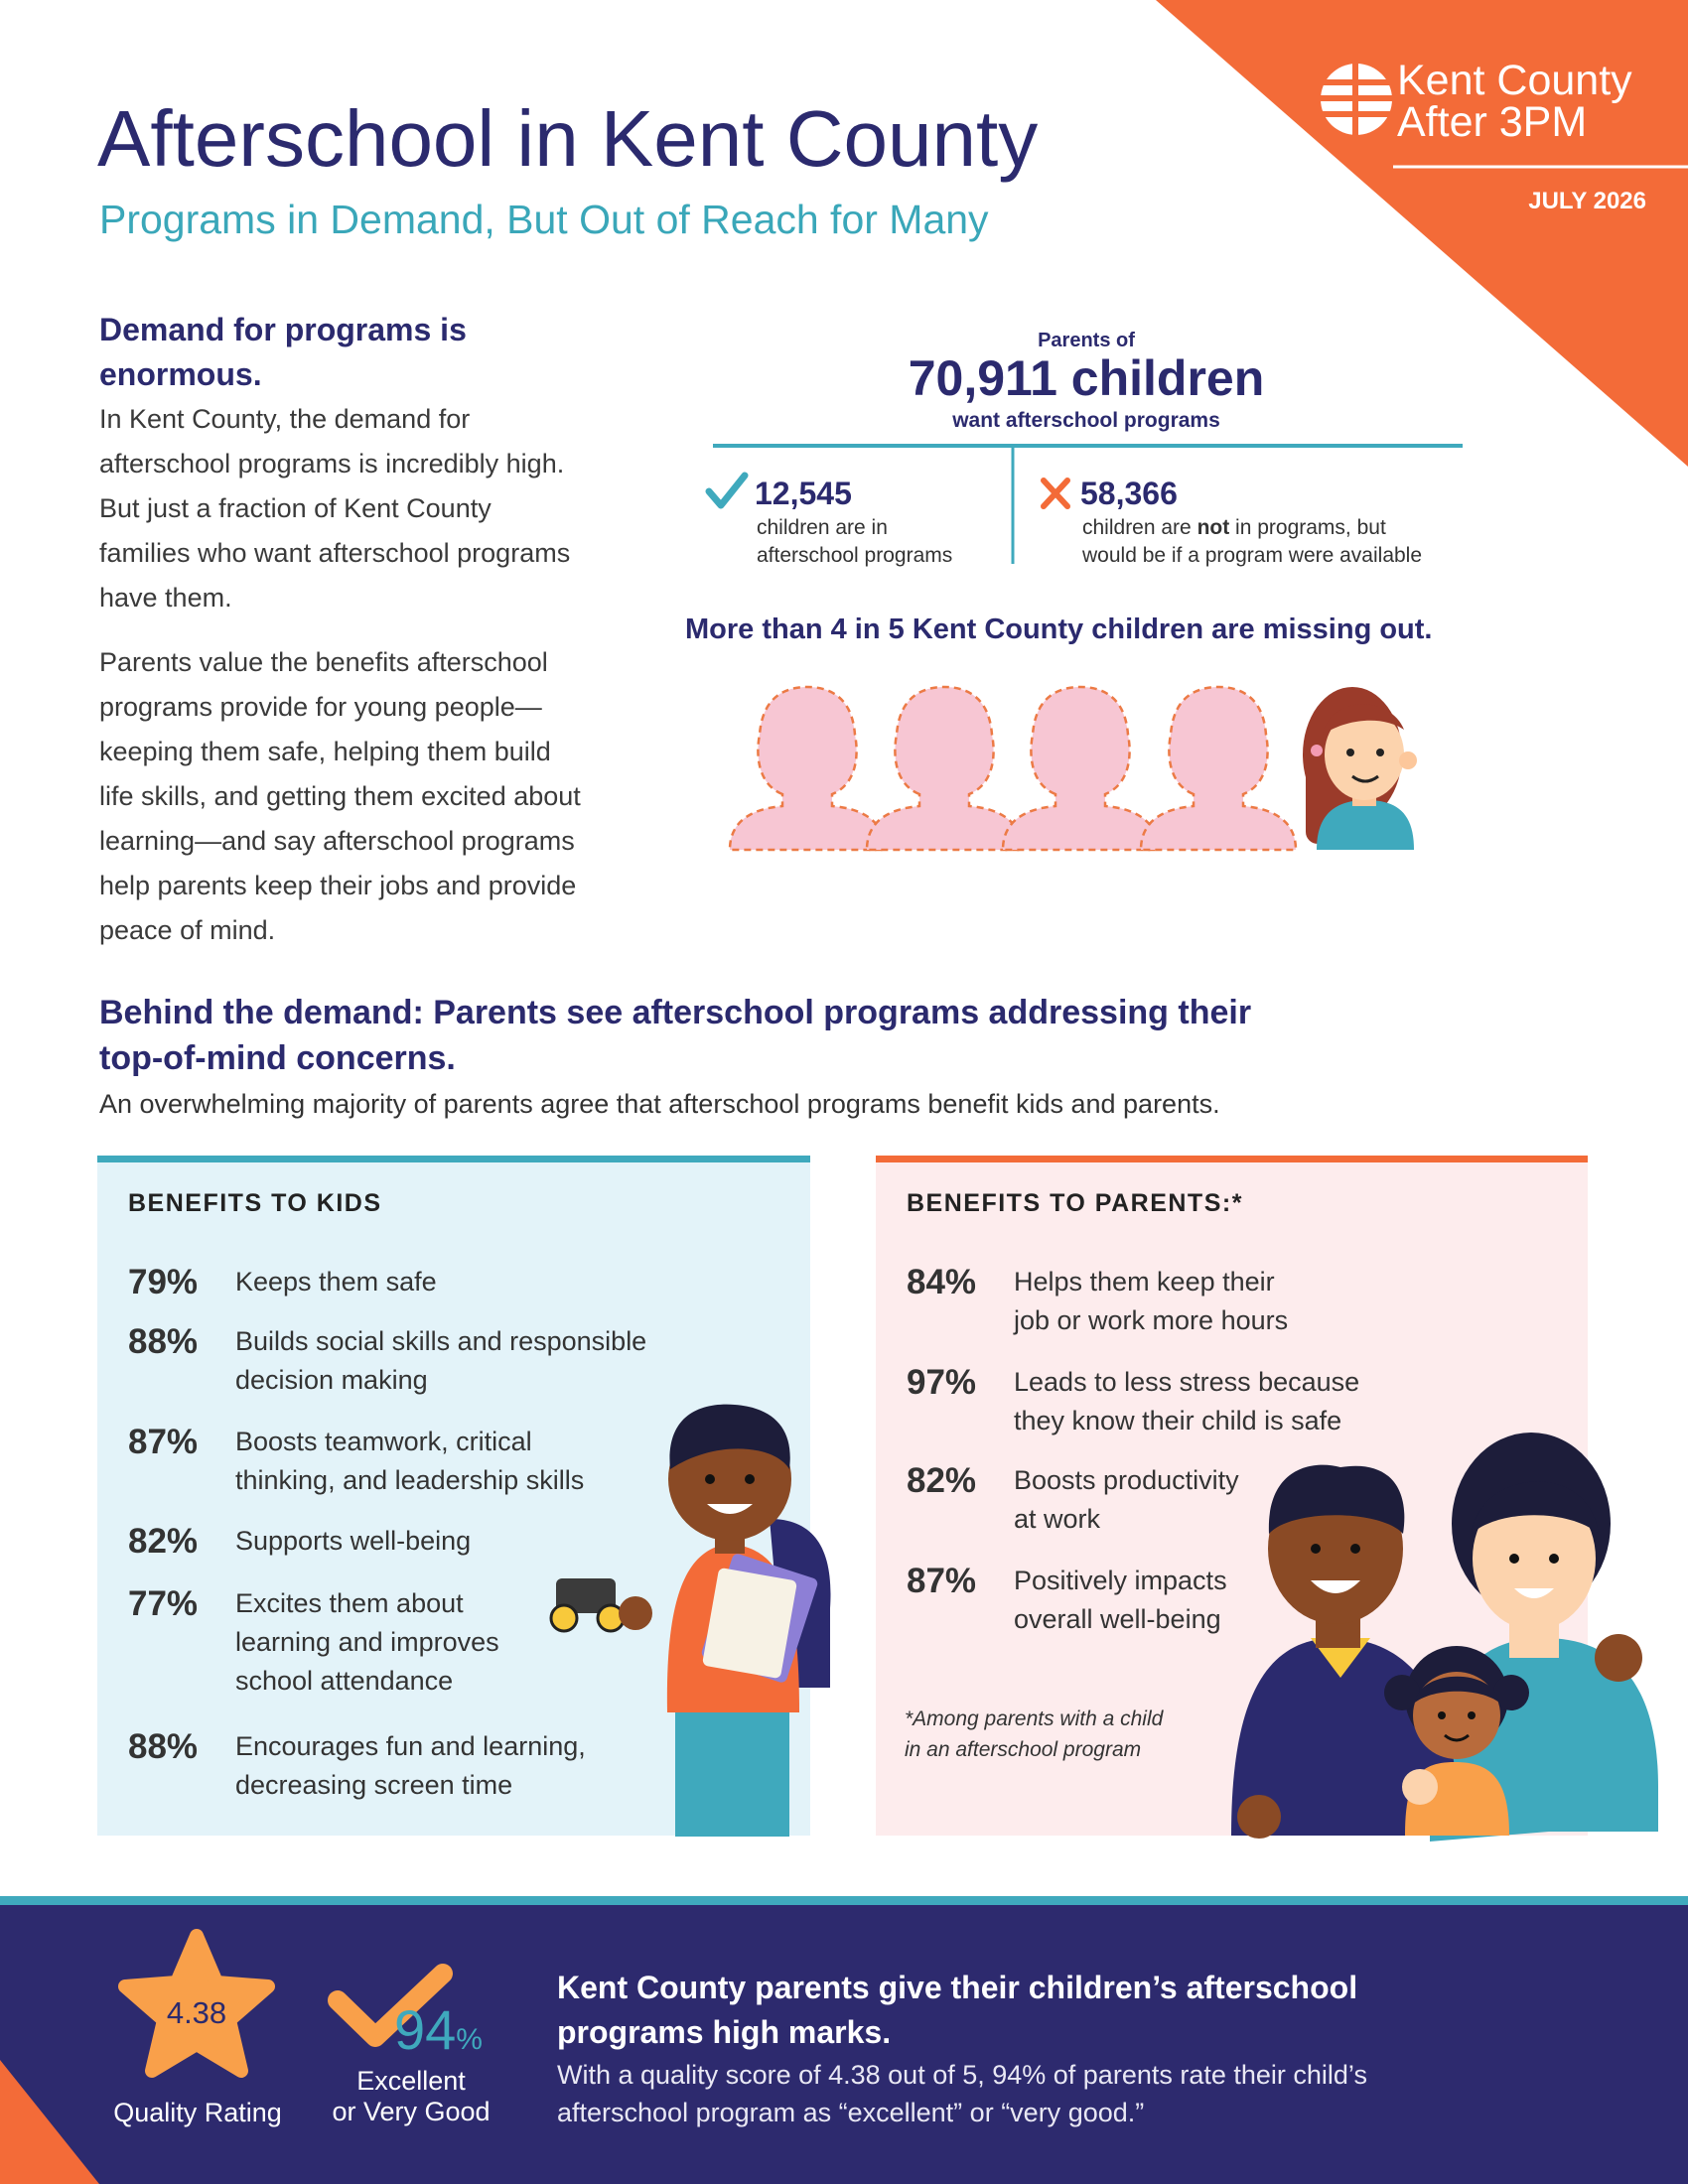  Describe the element at coordinates (1023, 1749) in the screenshot. I see `footnote: in an afterschool program` at that location.